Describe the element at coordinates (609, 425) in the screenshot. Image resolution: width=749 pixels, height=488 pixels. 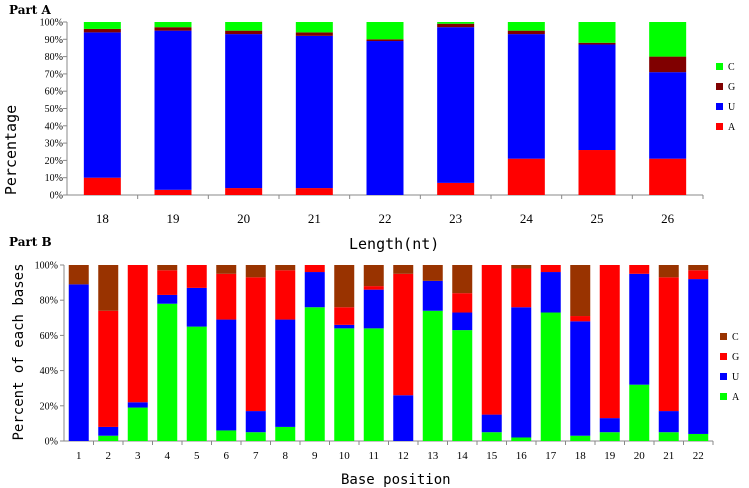
I see `part-b-bar-19-U` at that location.